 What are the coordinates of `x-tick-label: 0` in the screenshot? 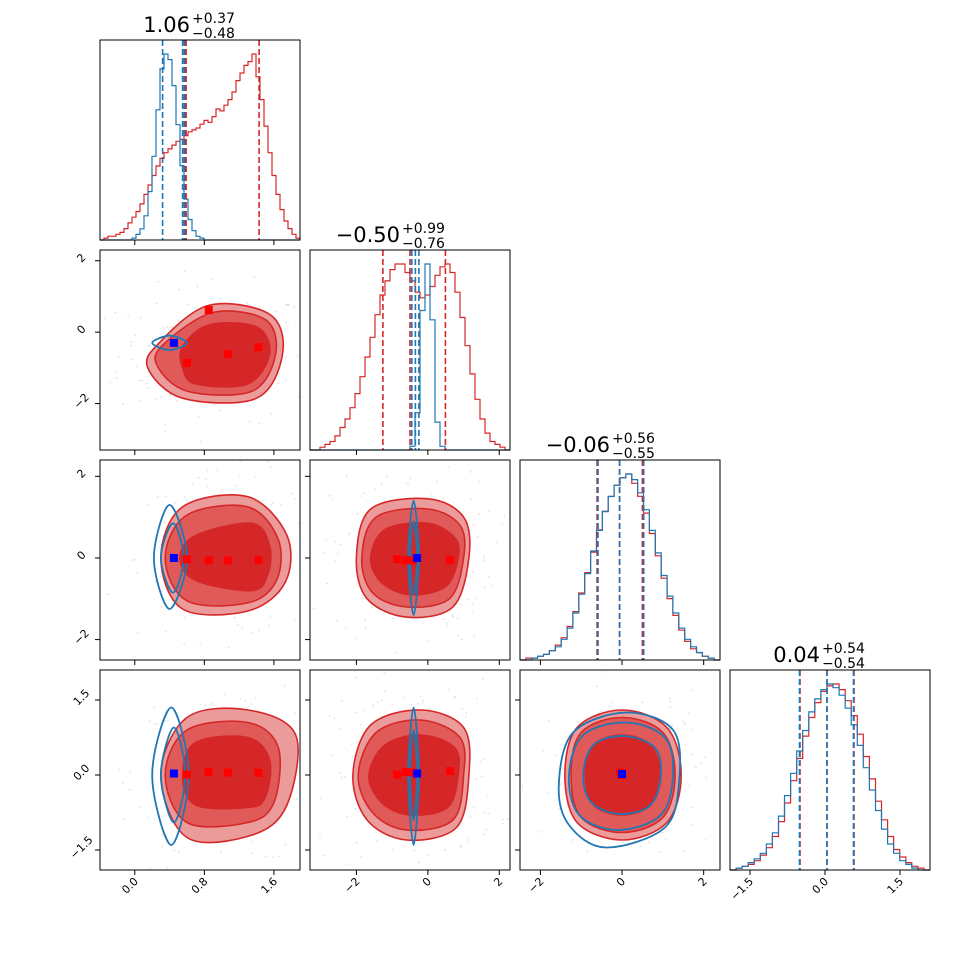 It's located at (621, 882).